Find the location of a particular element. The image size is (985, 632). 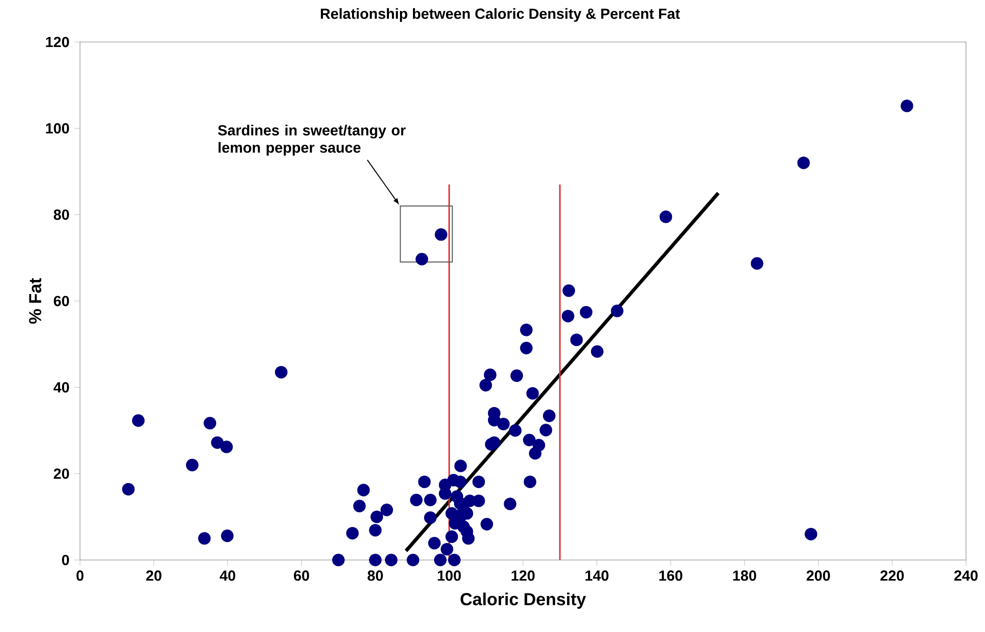

y-tick-label: 120 is located at coordinates (57, 42).